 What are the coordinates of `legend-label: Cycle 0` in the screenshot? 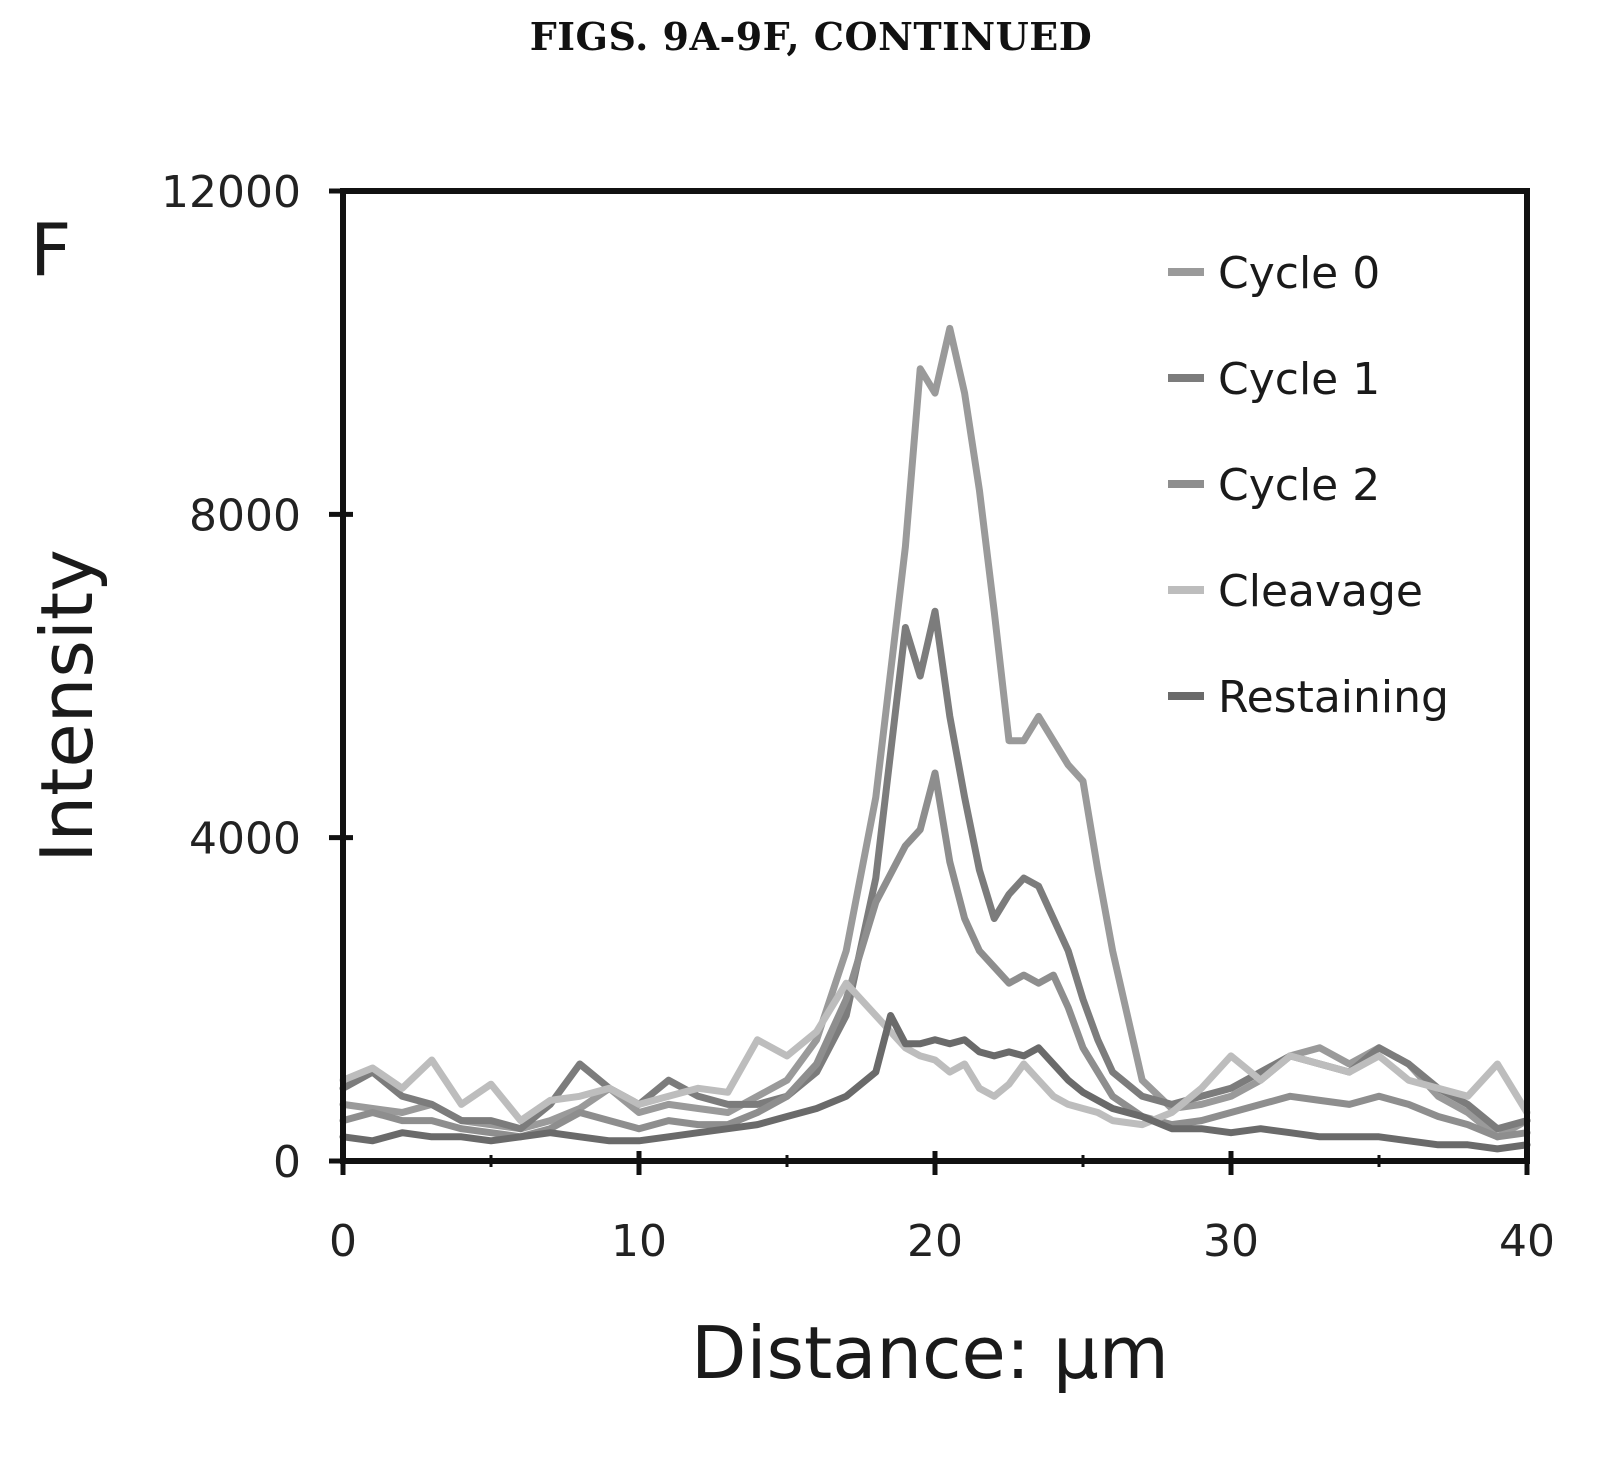 It's located at (1299, 273).